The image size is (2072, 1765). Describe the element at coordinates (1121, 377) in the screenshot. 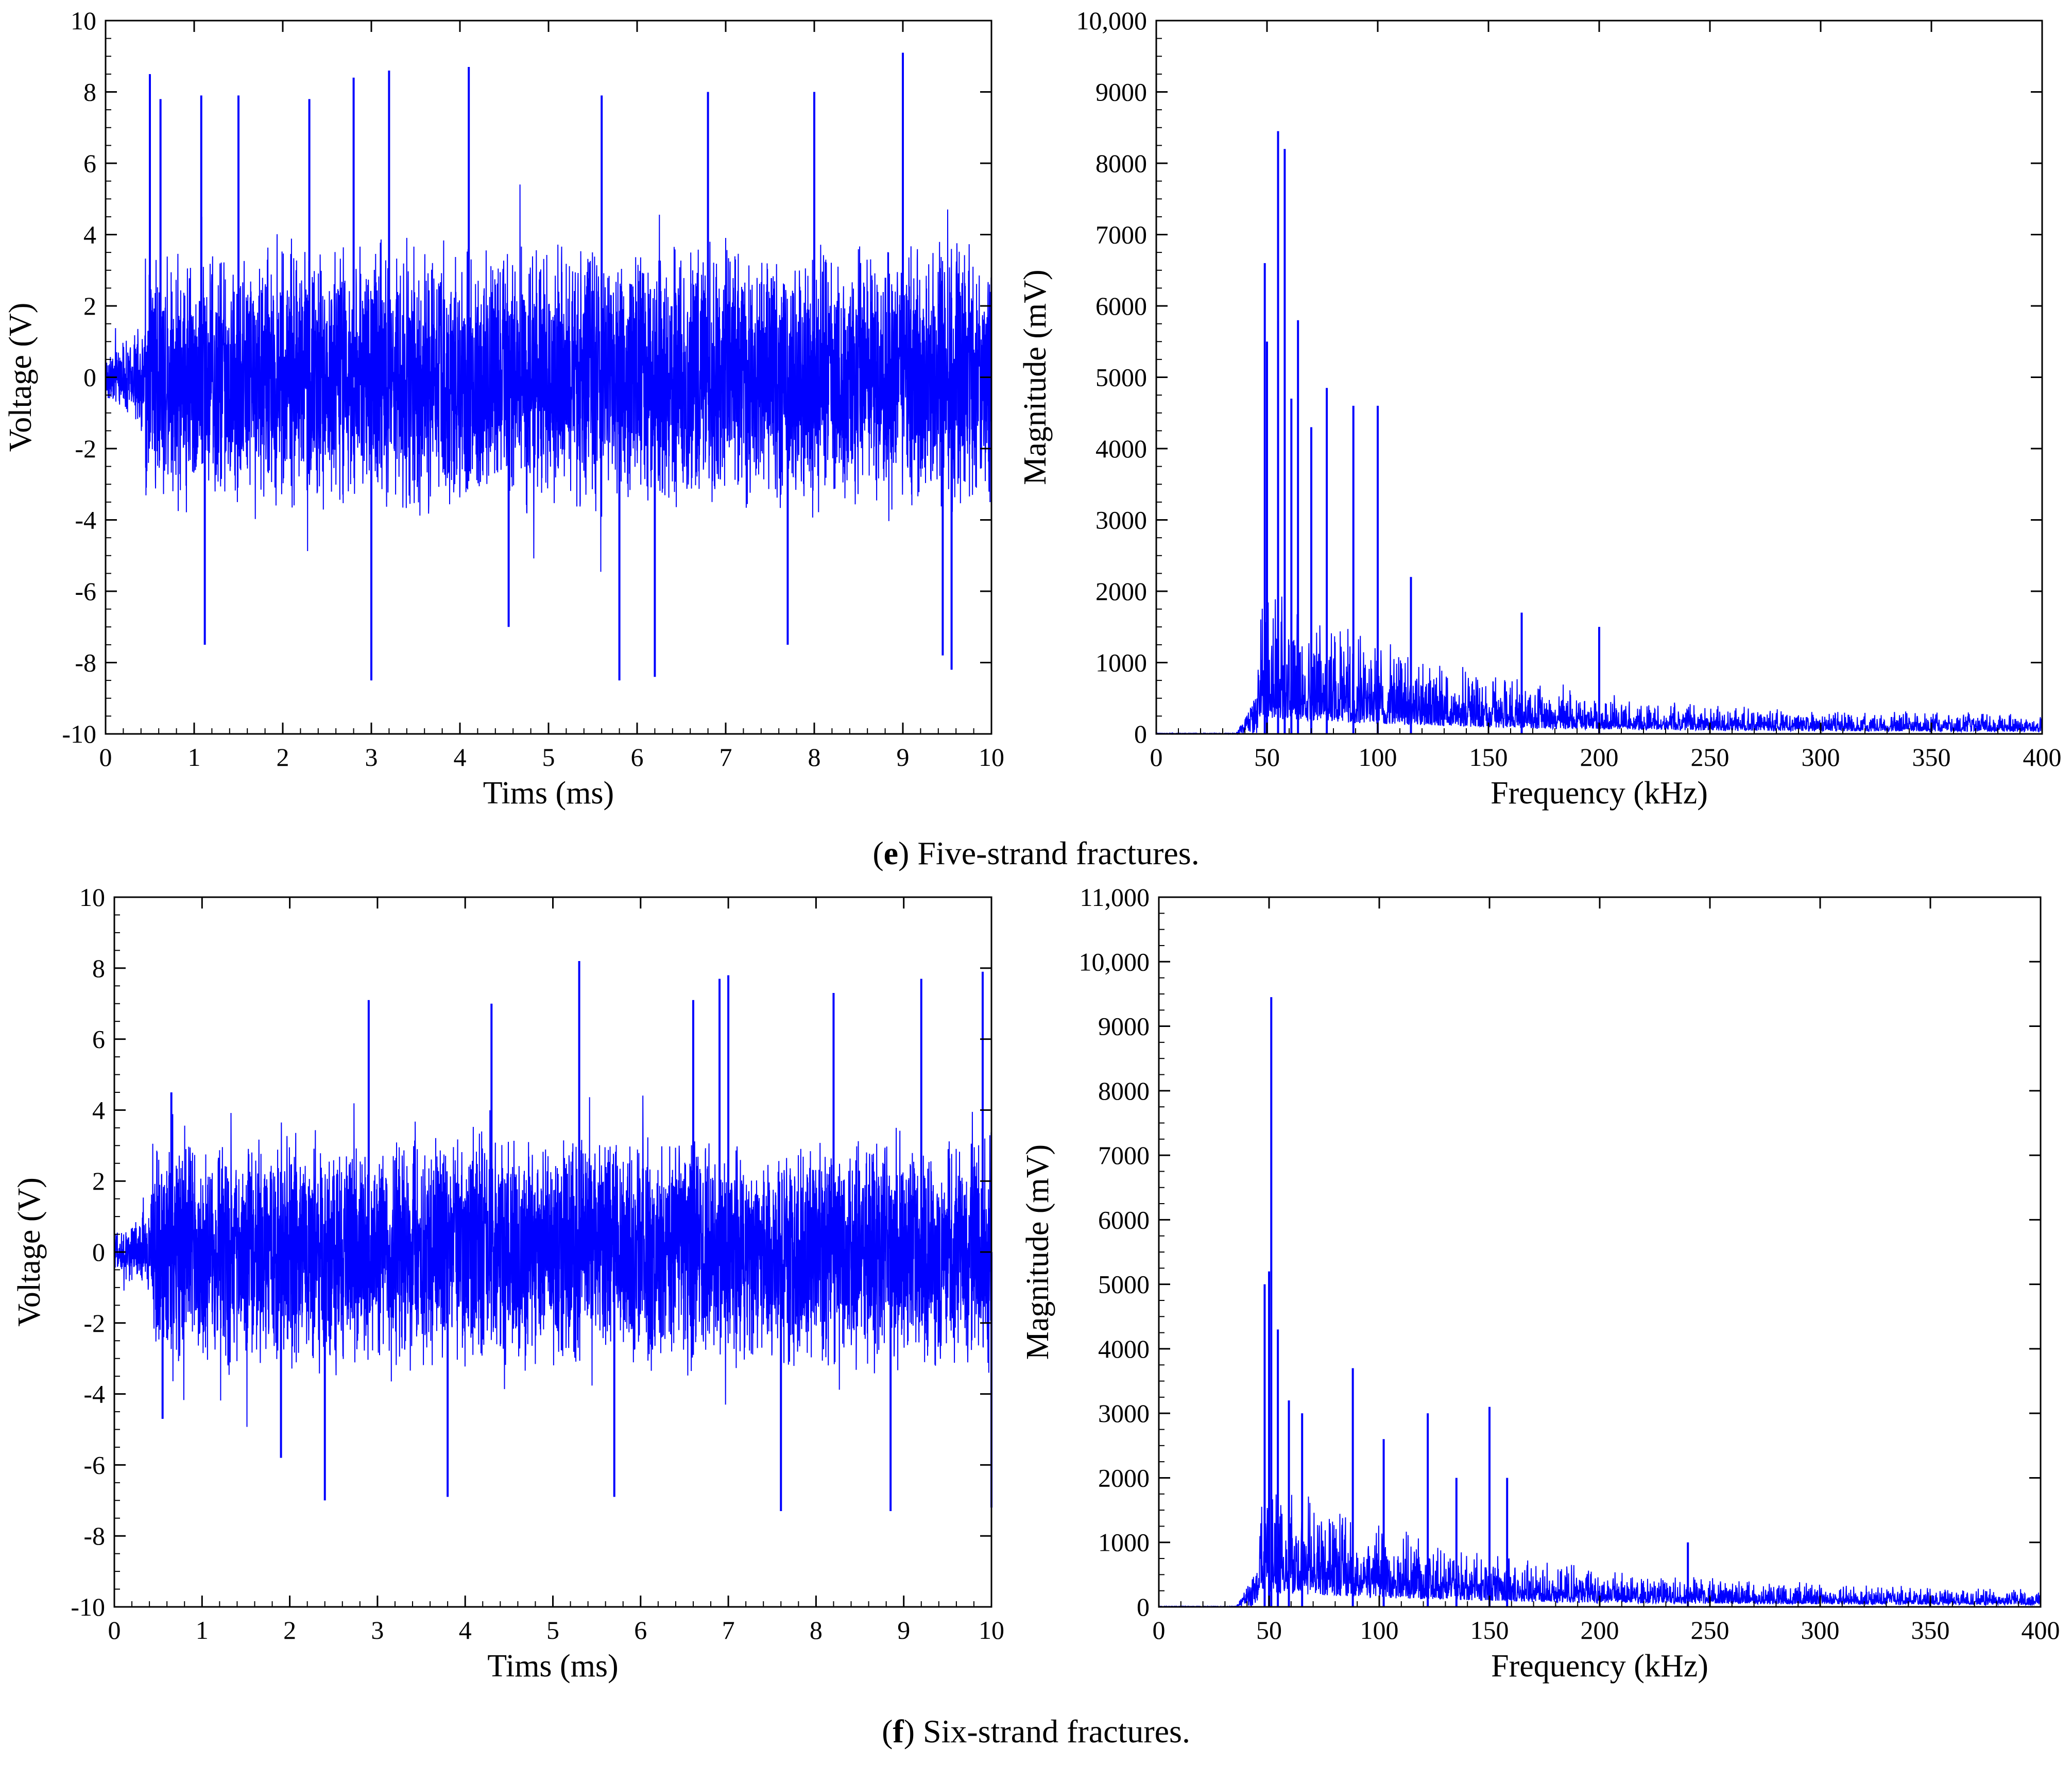

I see `y-tick-label: 5000` at that location.